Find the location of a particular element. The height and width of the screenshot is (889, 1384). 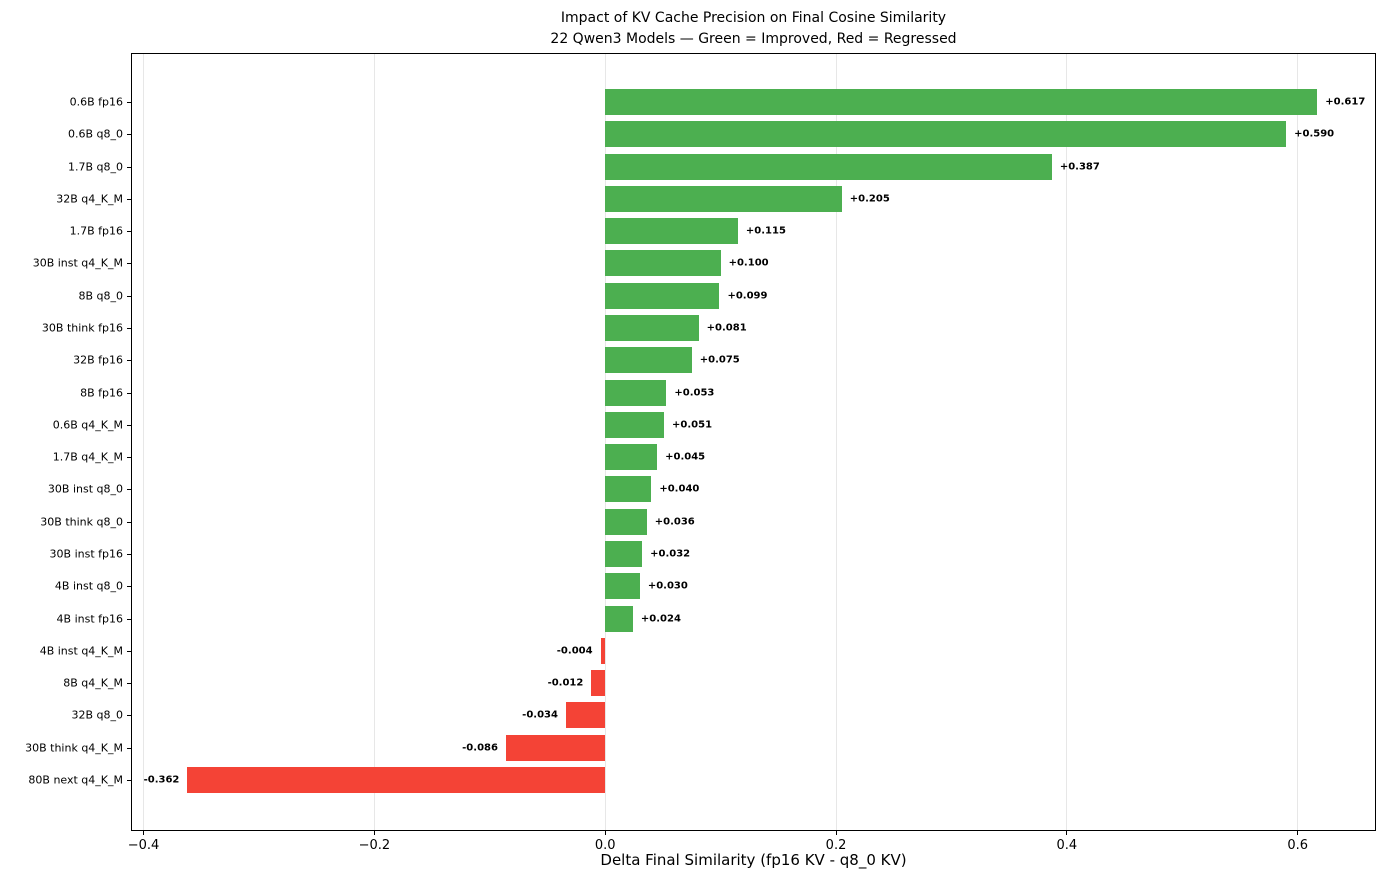

bar-value-label: +0.387 is located at coordinates (1079, 167).